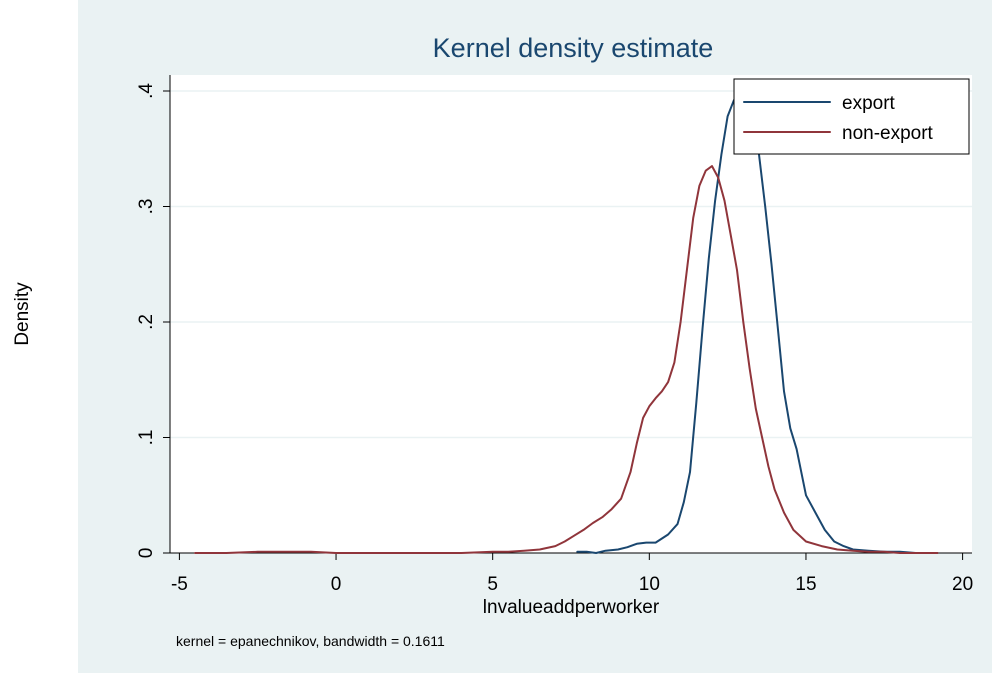  I want to click on legend: export non-export, so click(851, 116).